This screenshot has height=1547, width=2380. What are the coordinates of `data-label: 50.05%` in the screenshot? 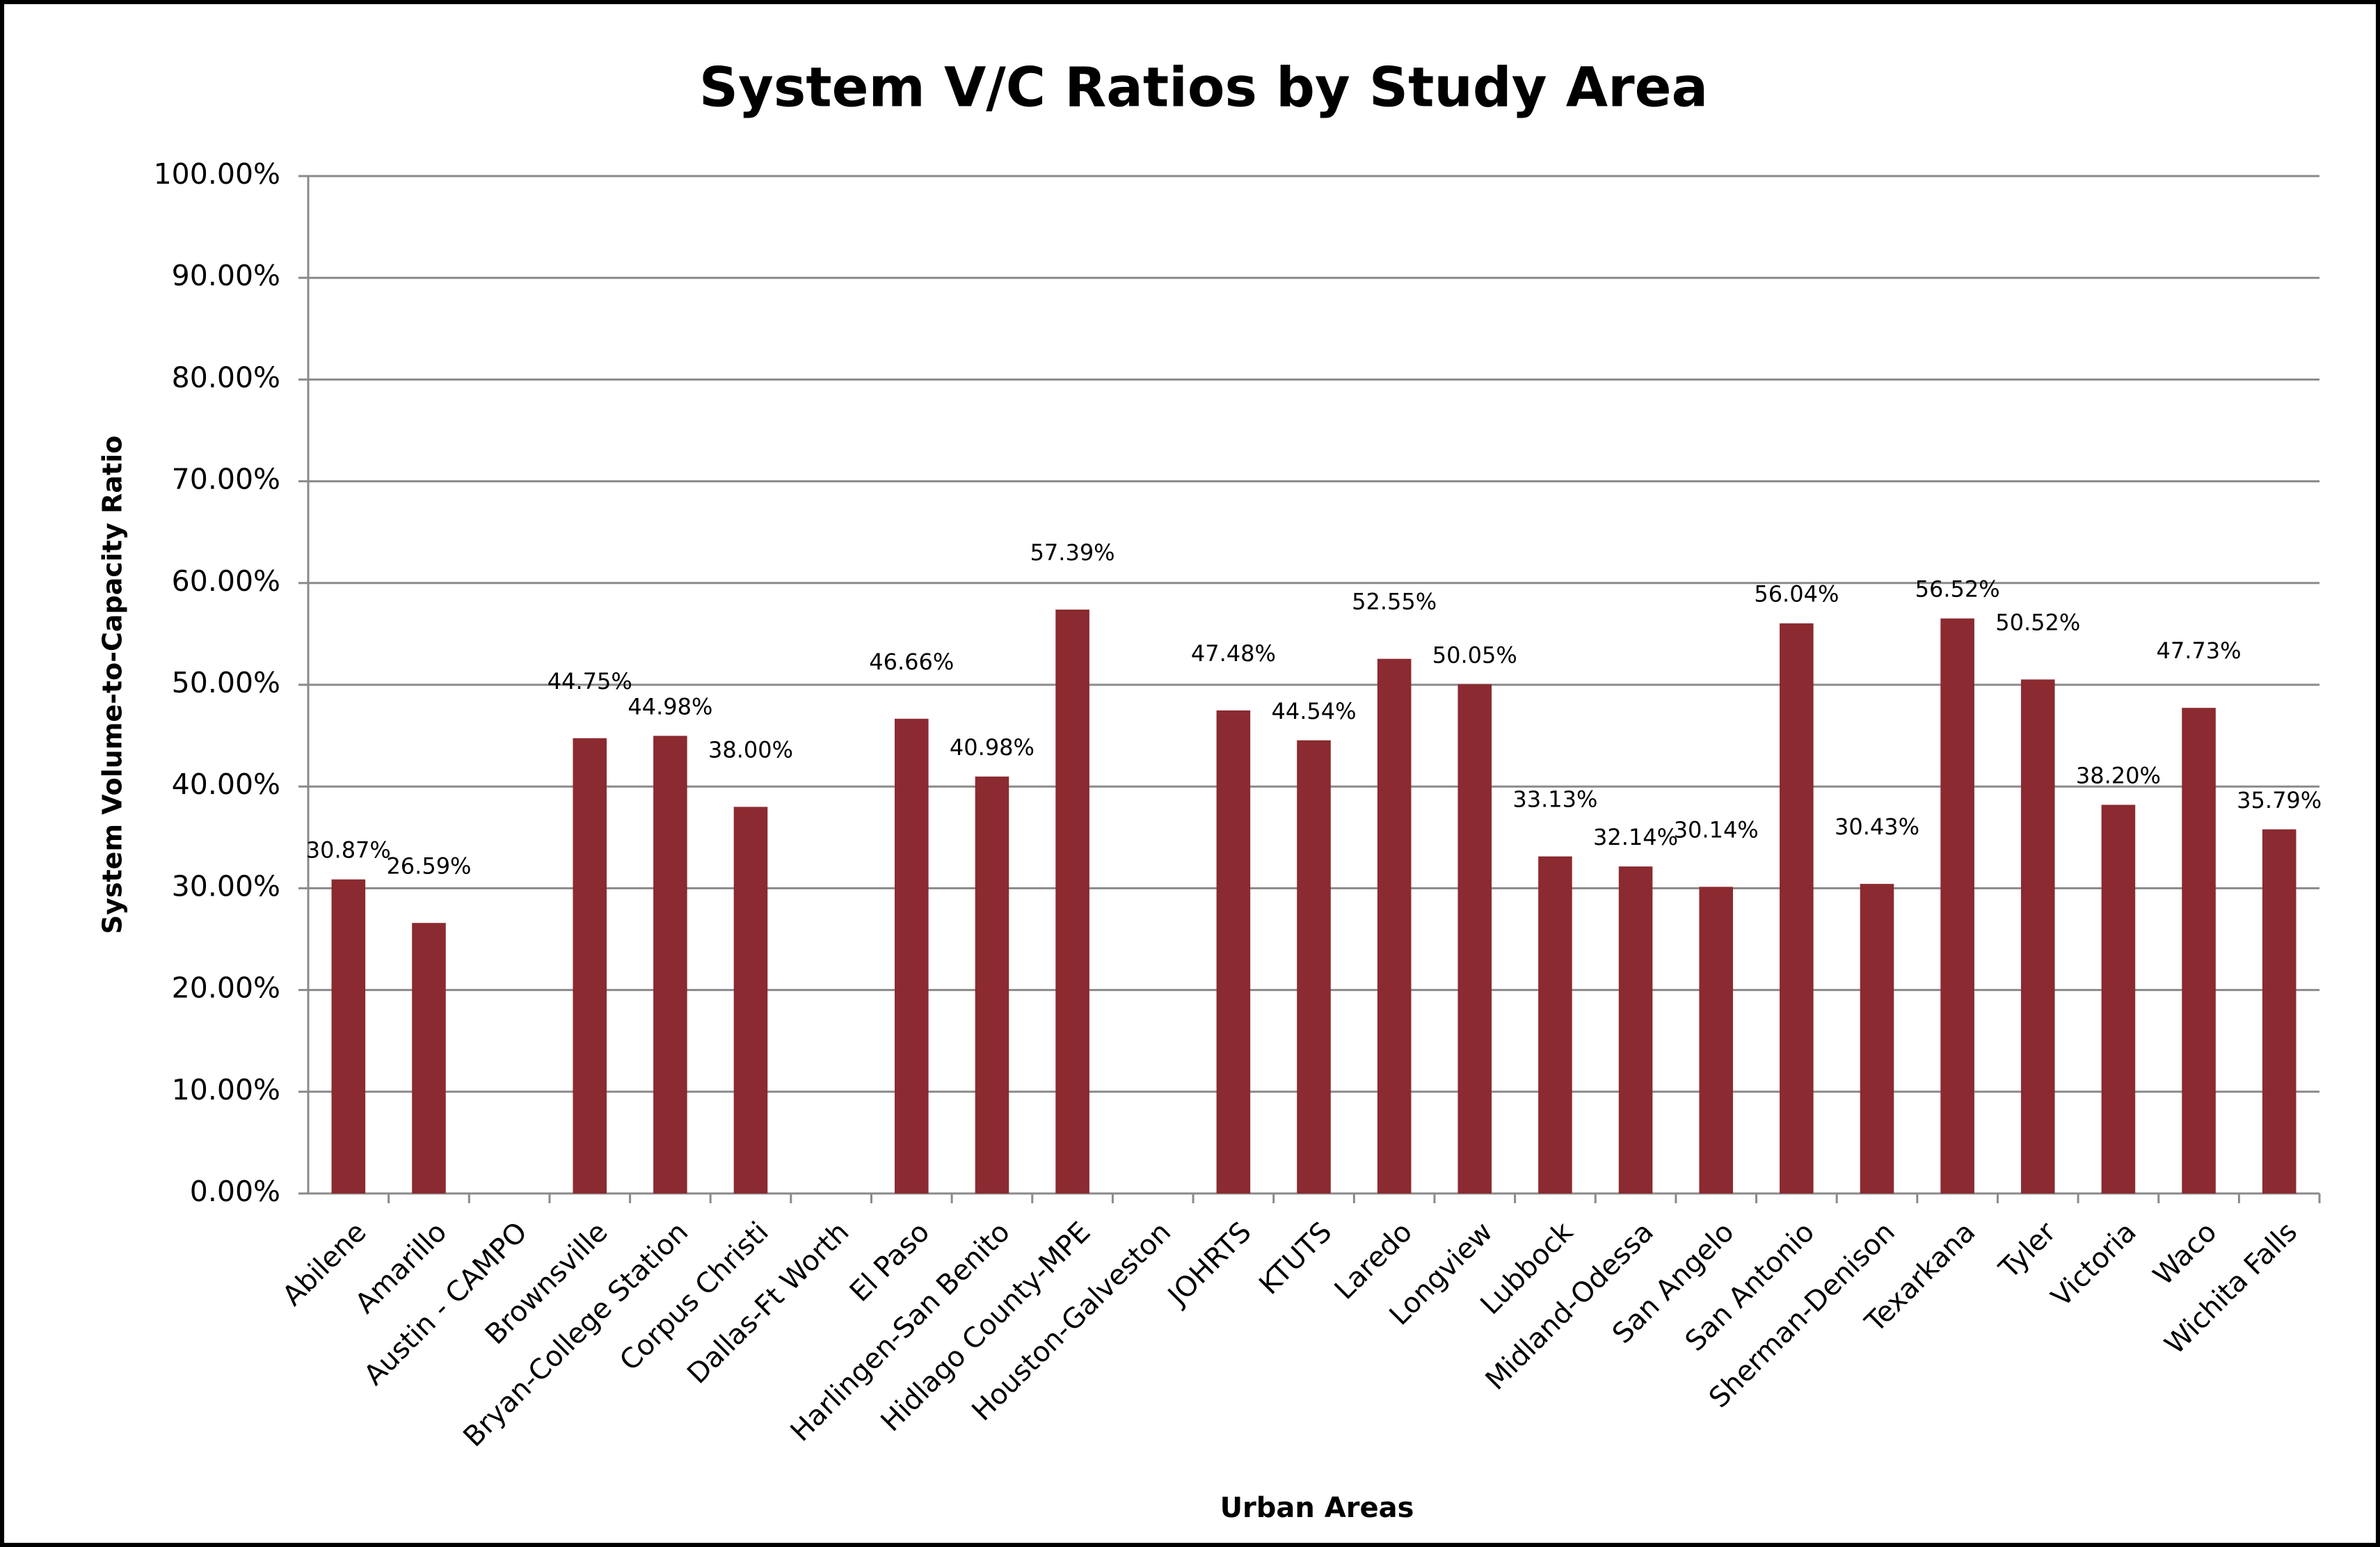 It's located at (1474, 655).